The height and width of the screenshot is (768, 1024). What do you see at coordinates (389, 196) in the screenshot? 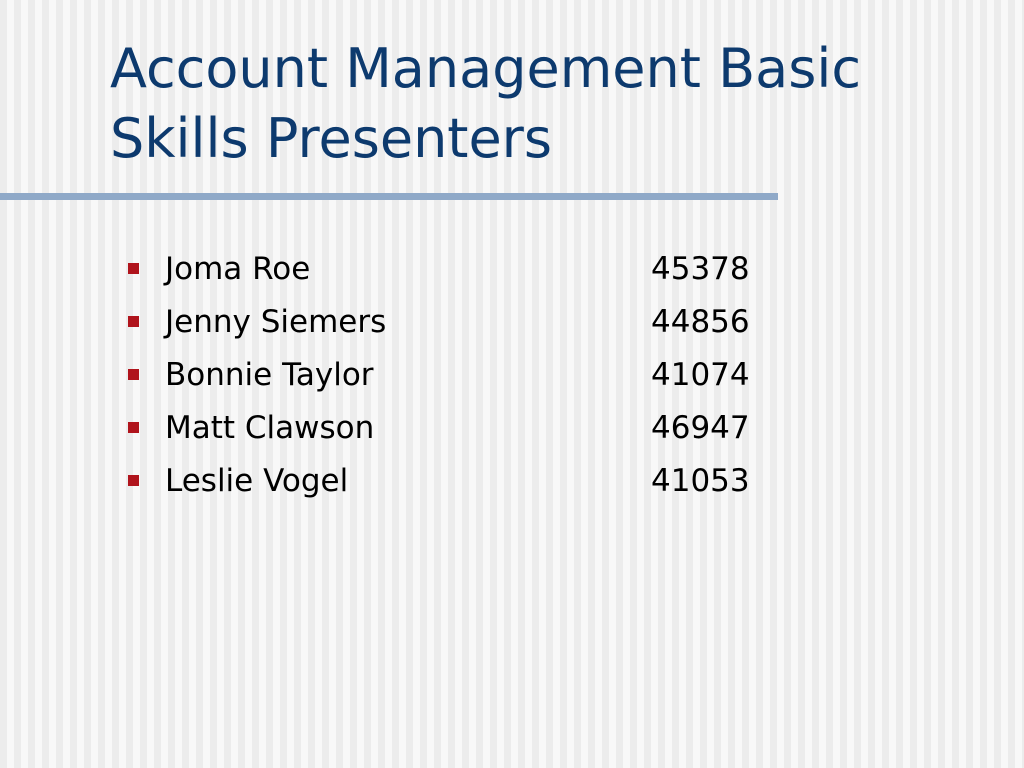
I see `title-divider` at bounding box center [389, 196].